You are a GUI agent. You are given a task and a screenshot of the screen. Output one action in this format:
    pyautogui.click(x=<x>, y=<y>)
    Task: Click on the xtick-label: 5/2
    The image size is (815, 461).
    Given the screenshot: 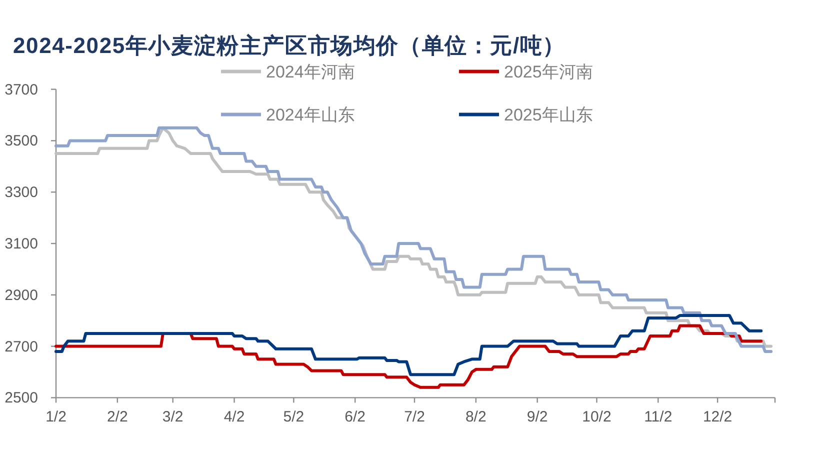 What is the action you would take?
    pyautogui.click(x=293, y=417)
    